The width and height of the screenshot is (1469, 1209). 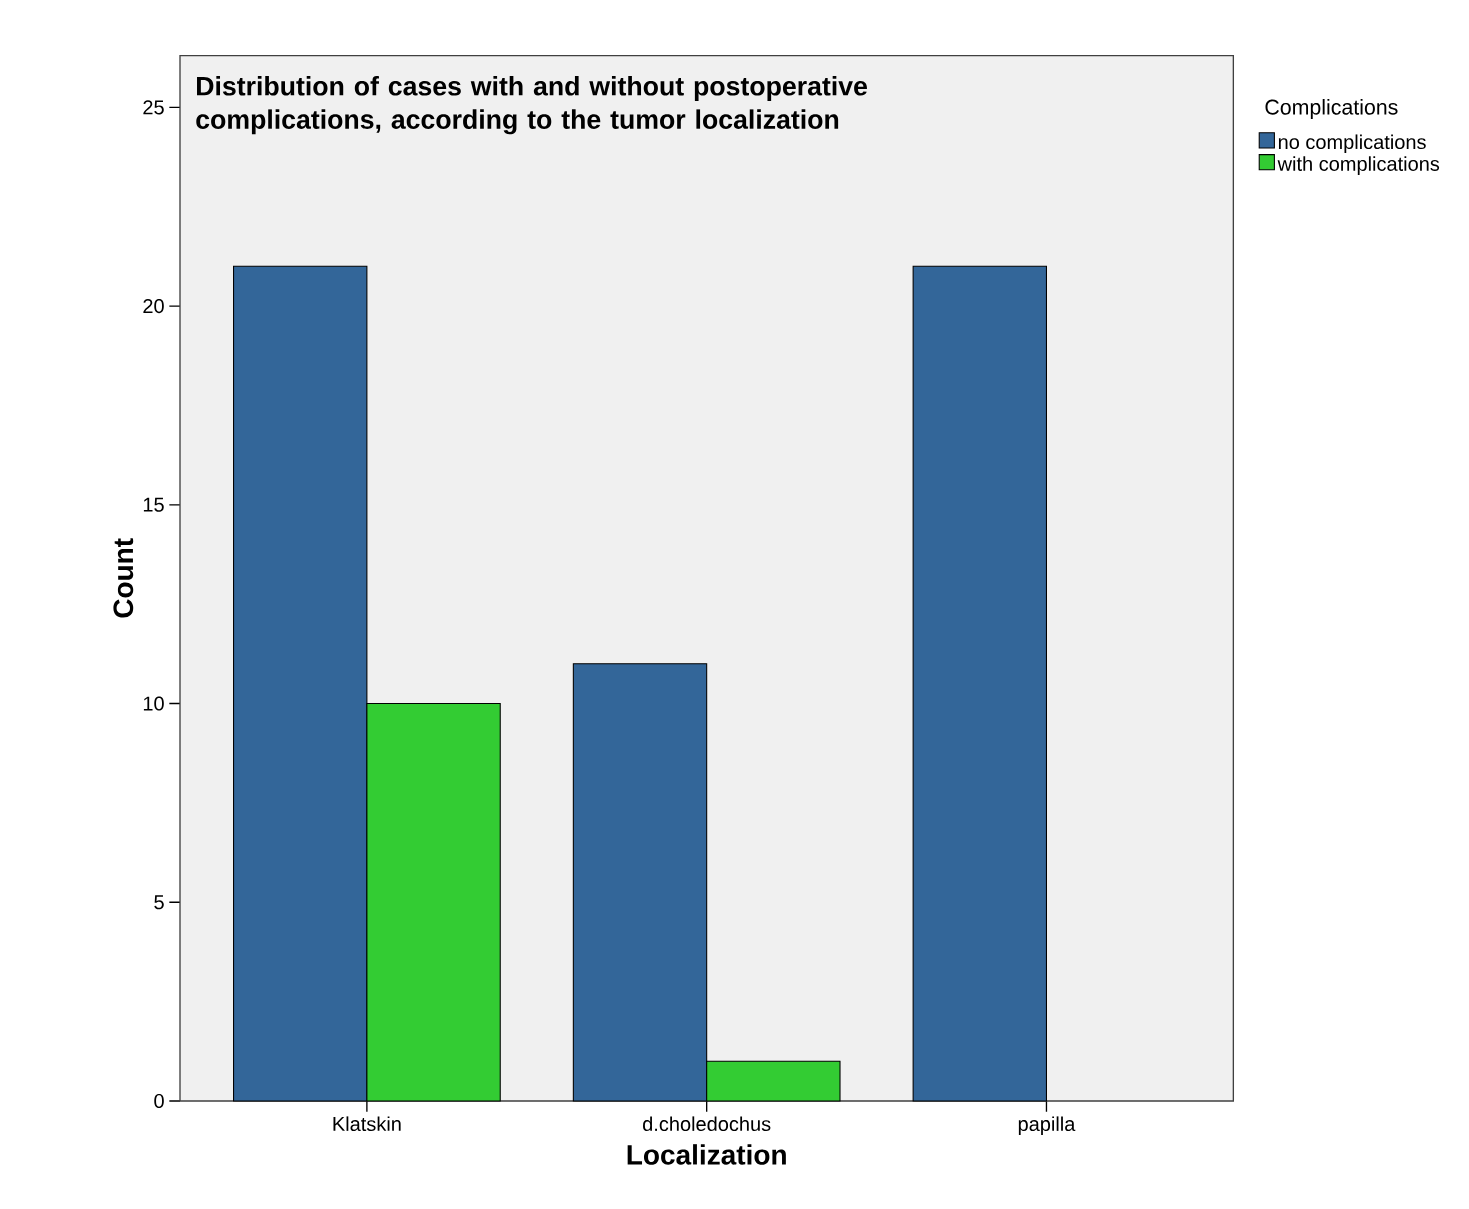 I want to click on x-tick-label: papilla, so click(x=1047, y=1126).